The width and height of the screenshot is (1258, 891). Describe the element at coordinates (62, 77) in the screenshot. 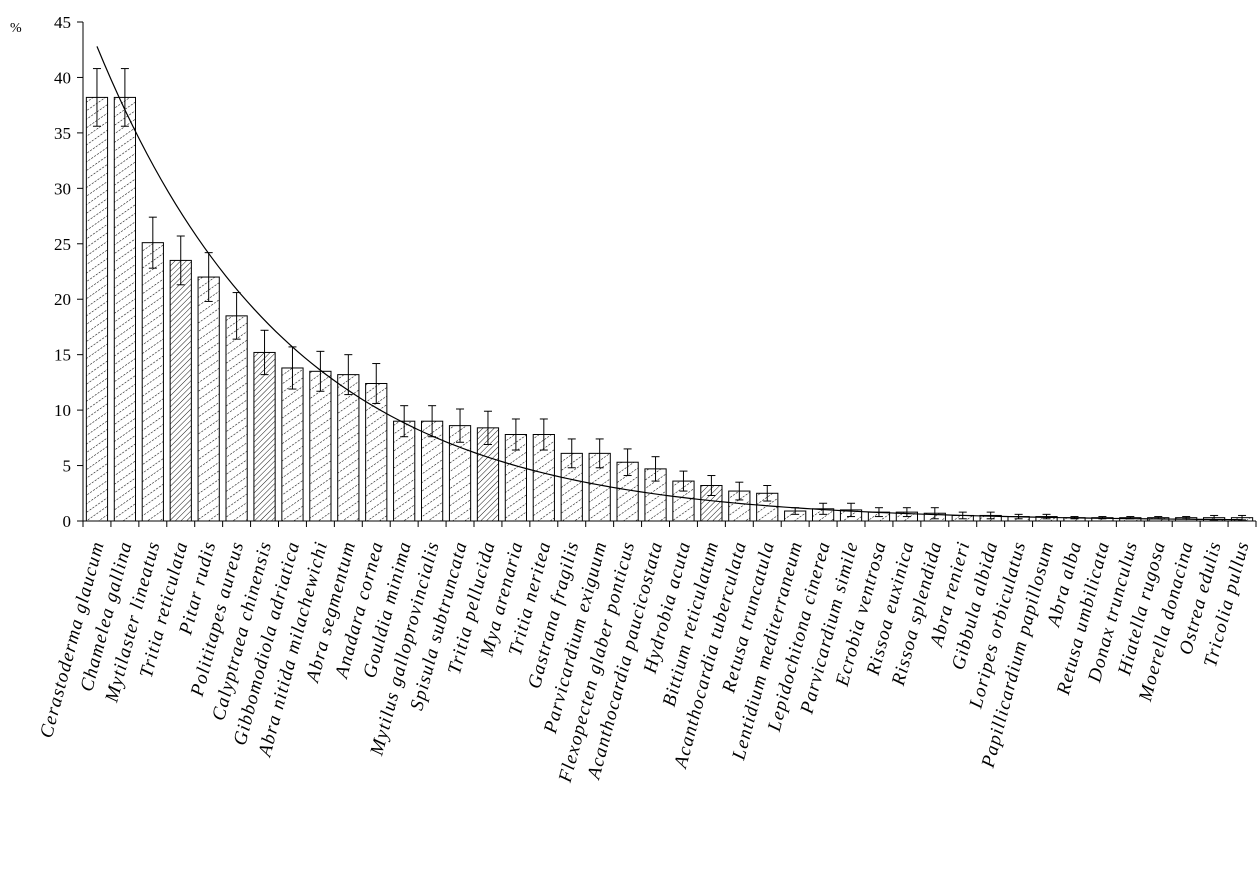

I see `y-tick-label: 40` at that location.